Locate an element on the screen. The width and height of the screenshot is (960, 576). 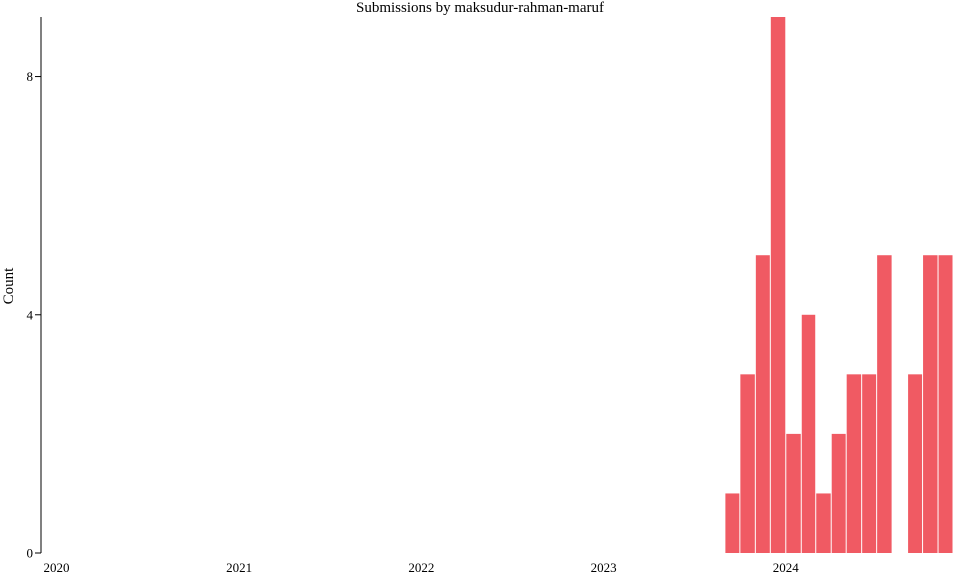
x-tick-label: 2022 is located at coordinates (421, 567).